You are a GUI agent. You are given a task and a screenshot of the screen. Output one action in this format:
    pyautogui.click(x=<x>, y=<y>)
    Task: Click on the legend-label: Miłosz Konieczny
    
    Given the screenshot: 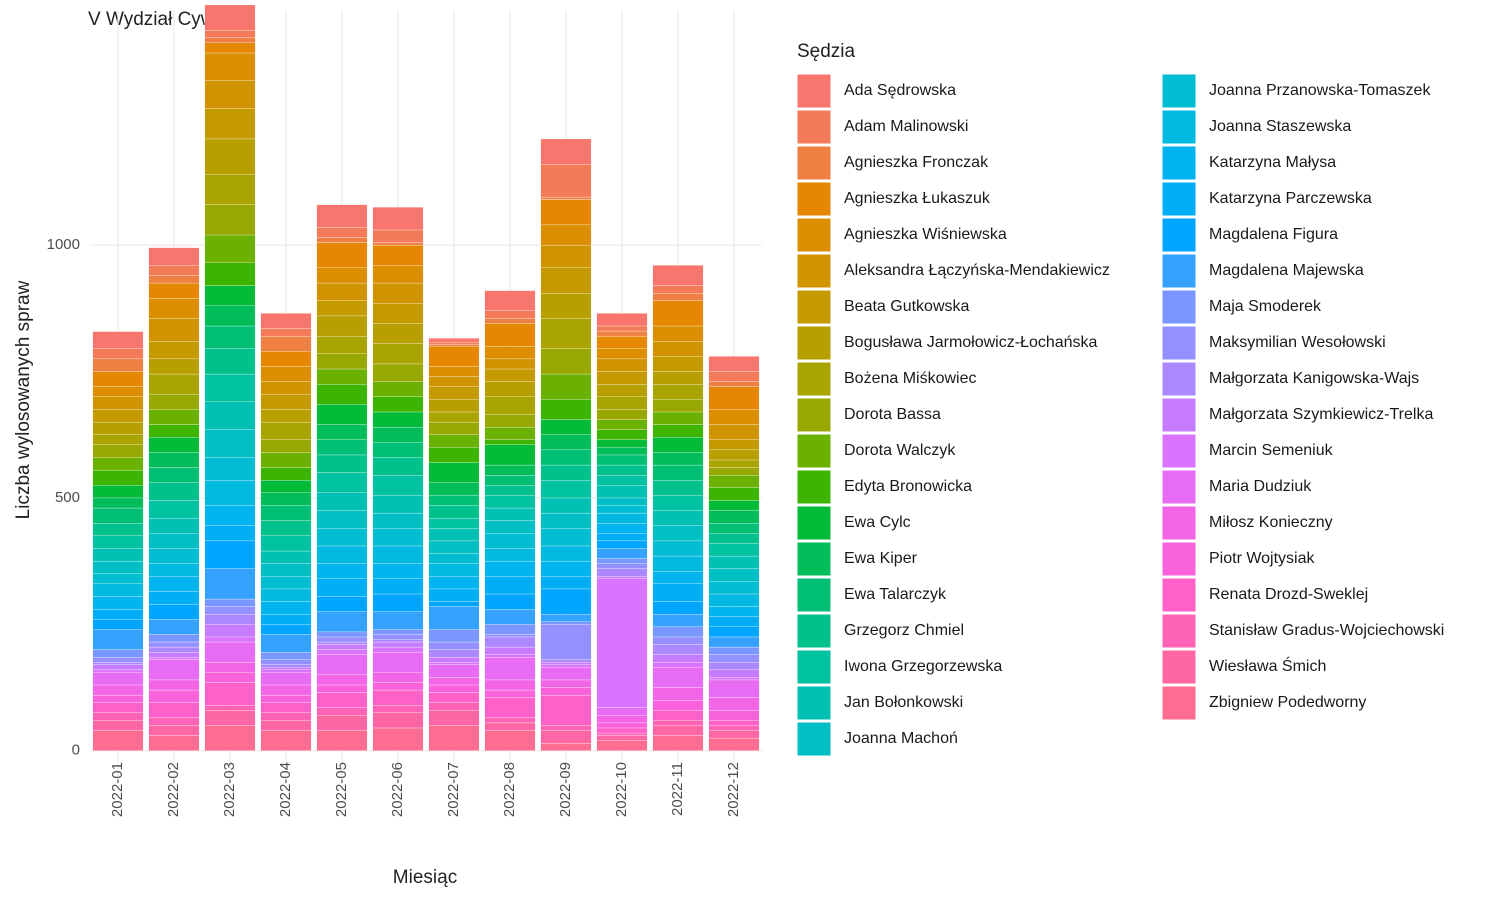 What is the action you would take?
    pyautogui.click(x=1271, y=522)
    